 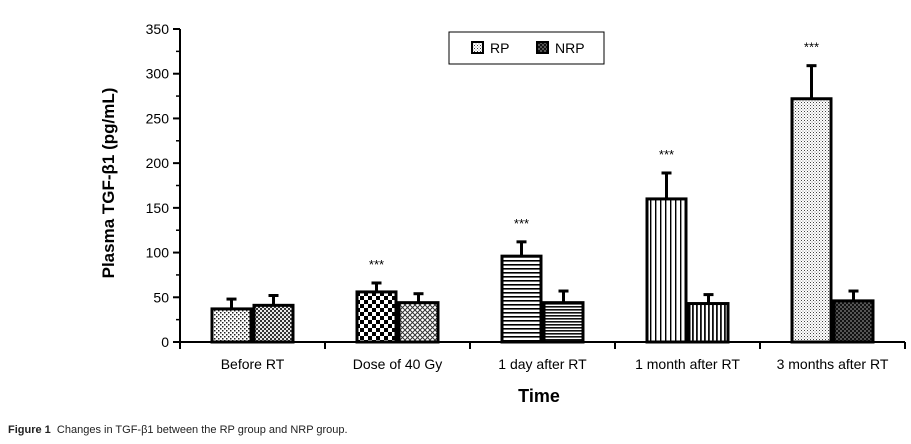 What do you see at coordinates (833, 364) in the screenshot?
I see `x-tick-label: 3 months after RT` at bounding box center [833, 364].